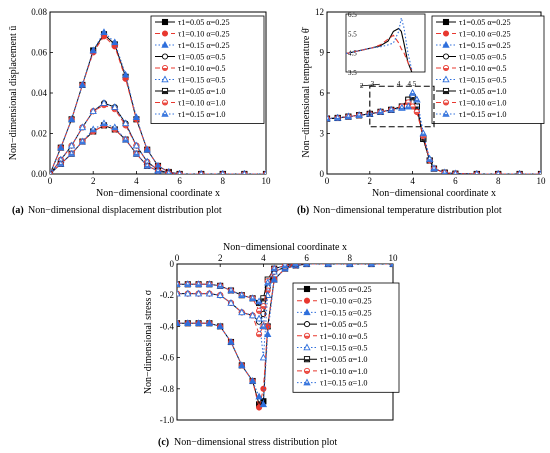 The width and height of the screenshot is (550, 453). Describe the element at coordinates (306, 91) in the screenshot. I see `y-axis-label: Non−dimensional temperature θ̄` at that location.